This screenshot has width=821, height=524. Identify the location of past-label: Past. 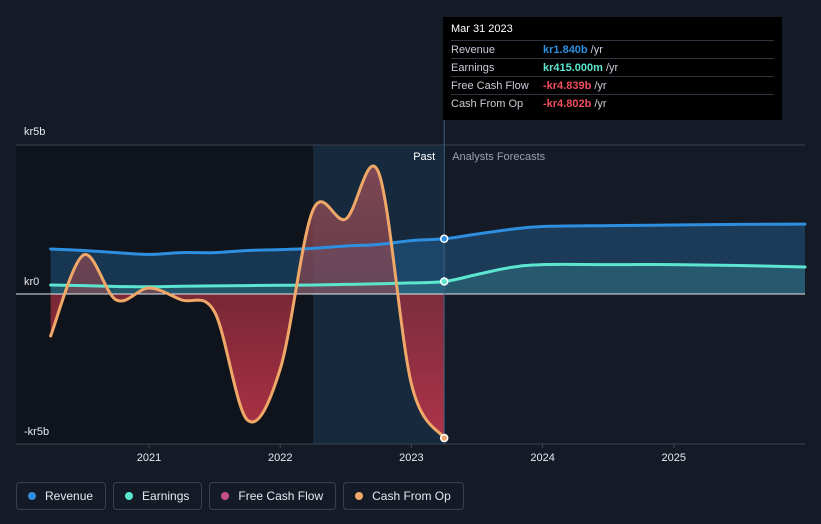
(424, 157).